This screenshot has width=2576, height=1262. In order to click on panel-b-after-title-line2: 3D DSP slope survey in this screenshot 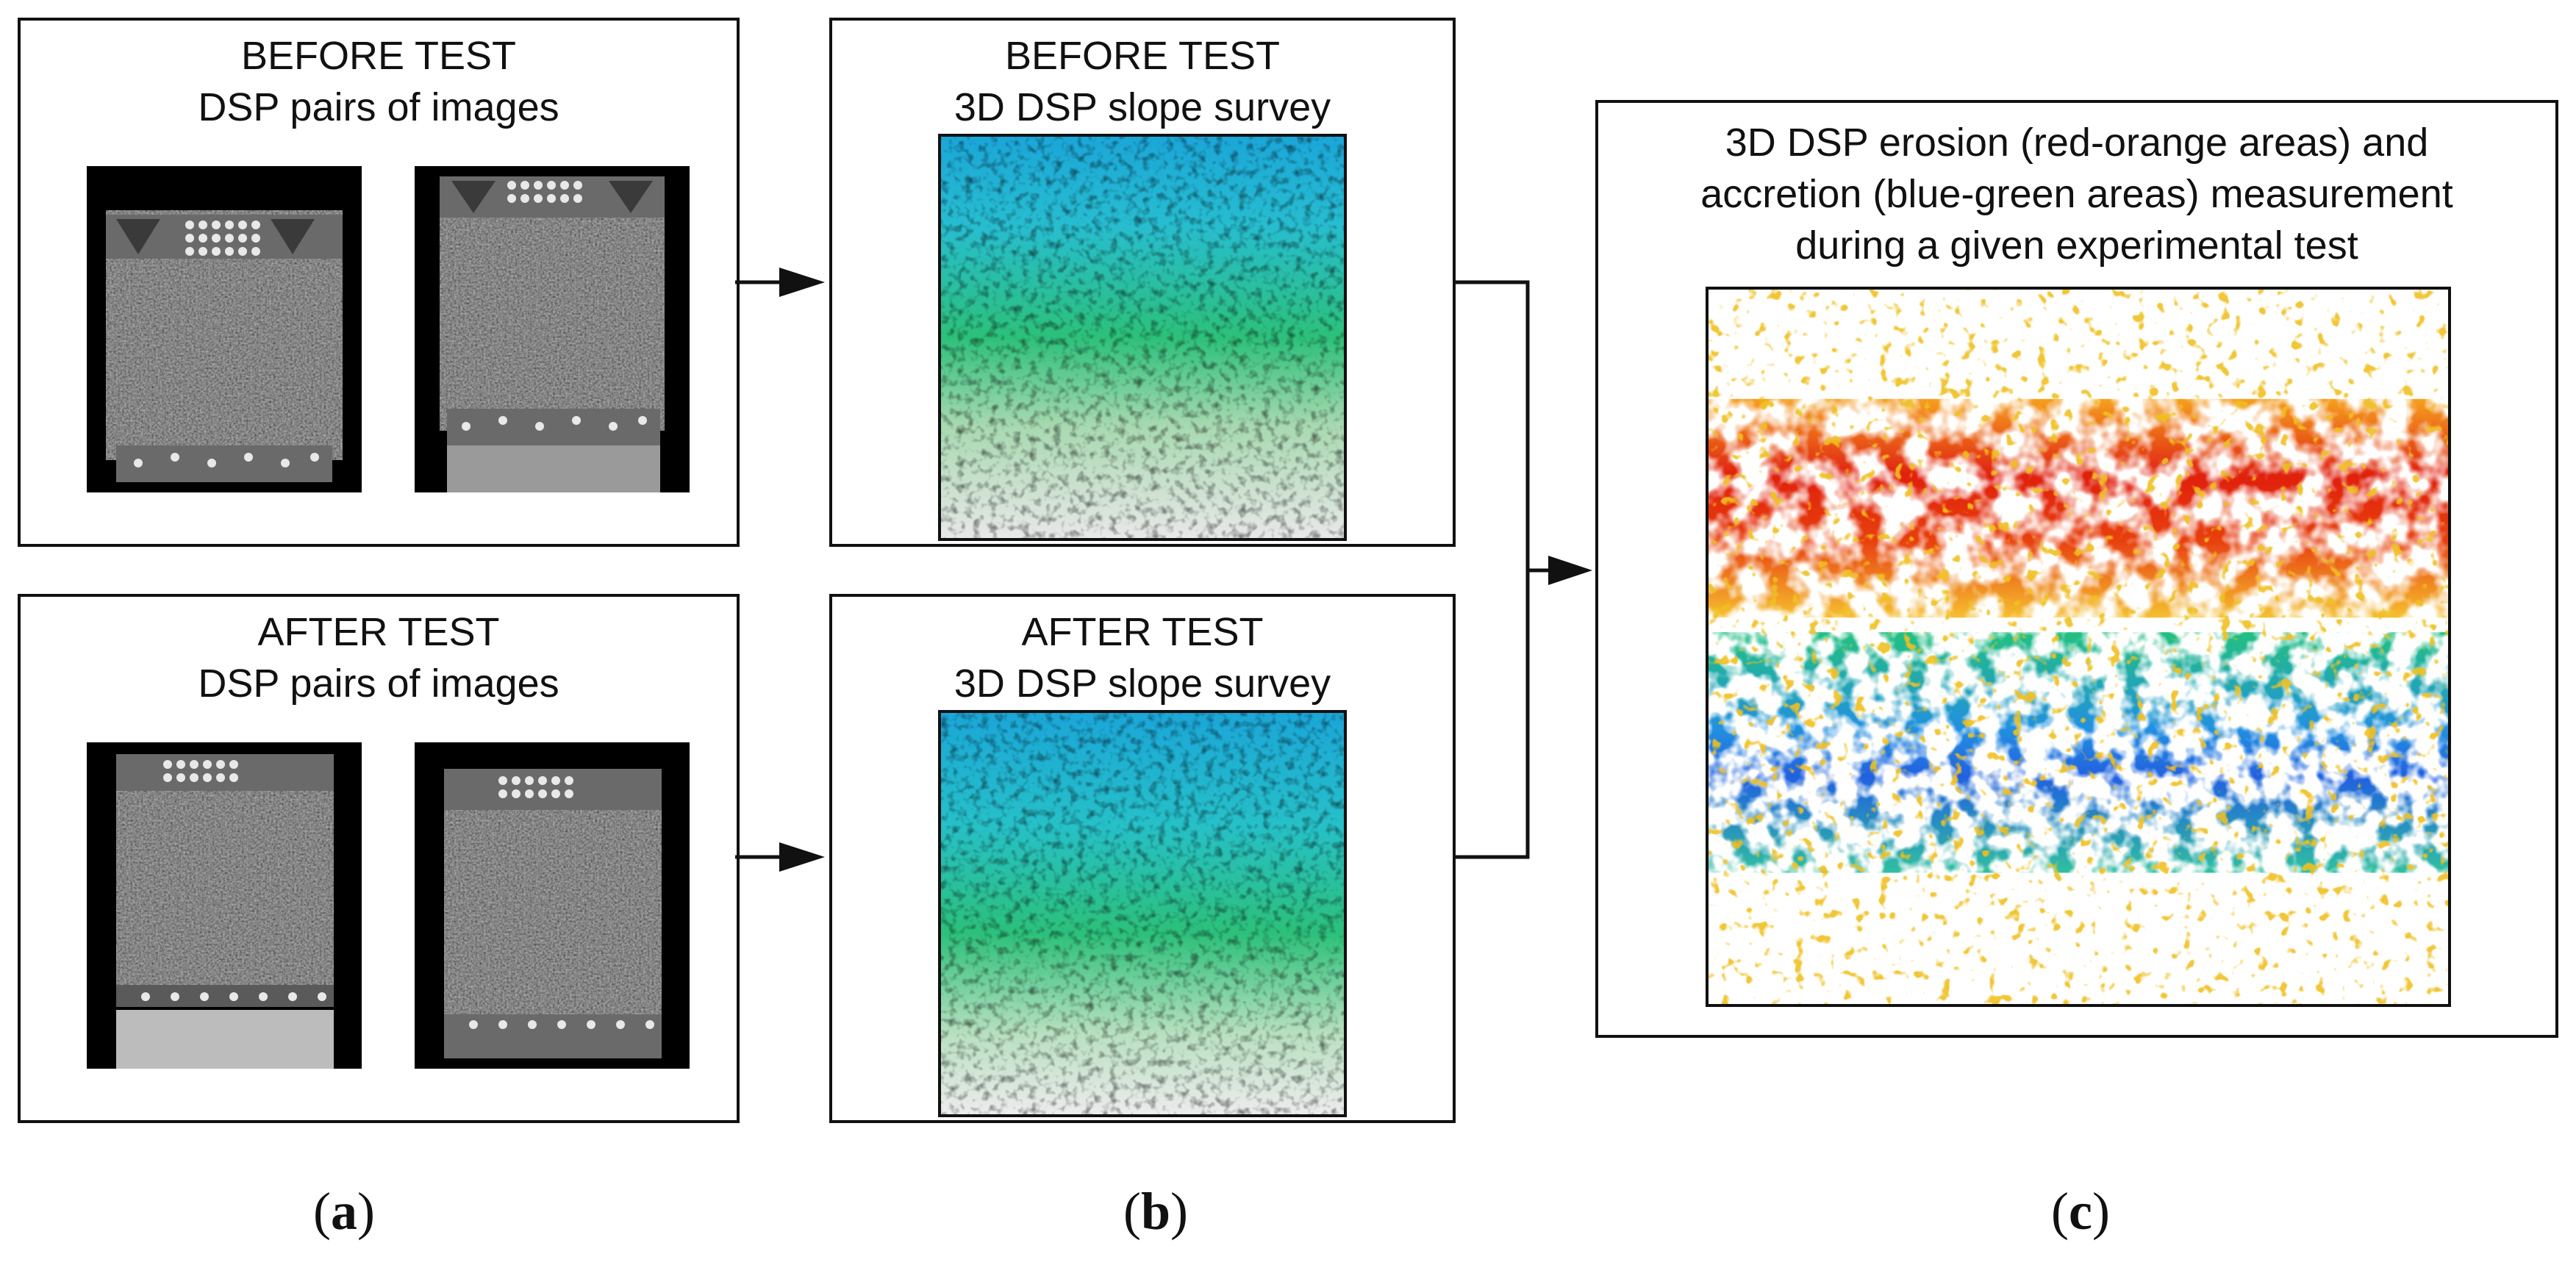, I will do `click(1142, 684)`.